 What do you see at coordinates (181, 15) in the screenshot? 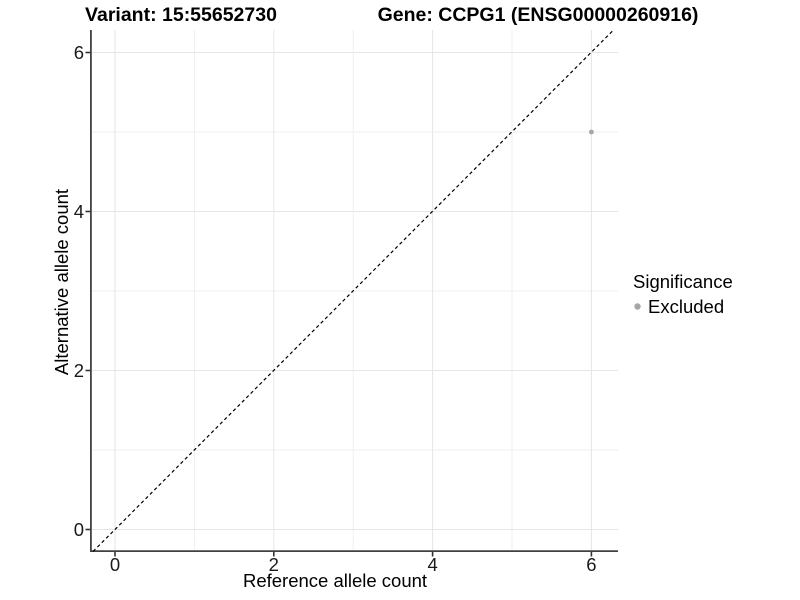
I see `variant-title: Variant: 15:55652730` at bounding box center [181, 15].